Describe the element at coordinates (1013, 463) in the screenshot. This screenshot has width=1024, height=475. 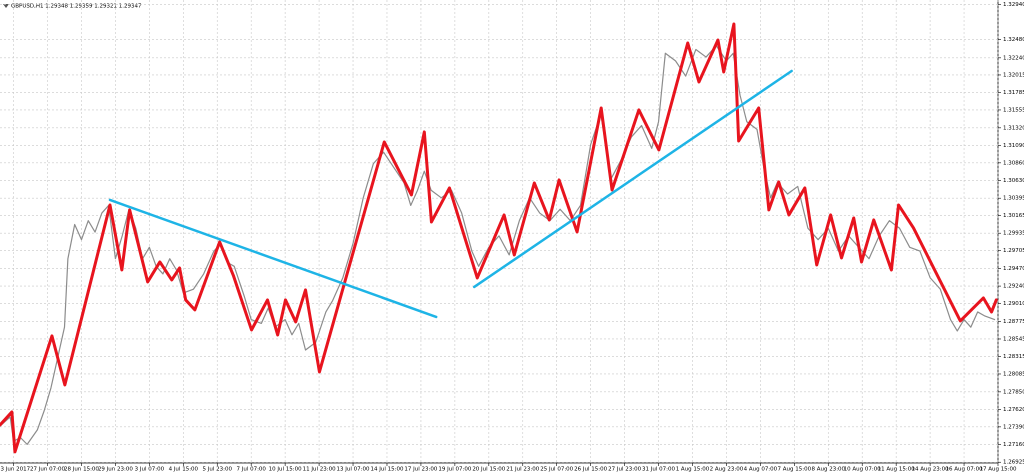
I see `y-tick-label: 1.26925` at that location.